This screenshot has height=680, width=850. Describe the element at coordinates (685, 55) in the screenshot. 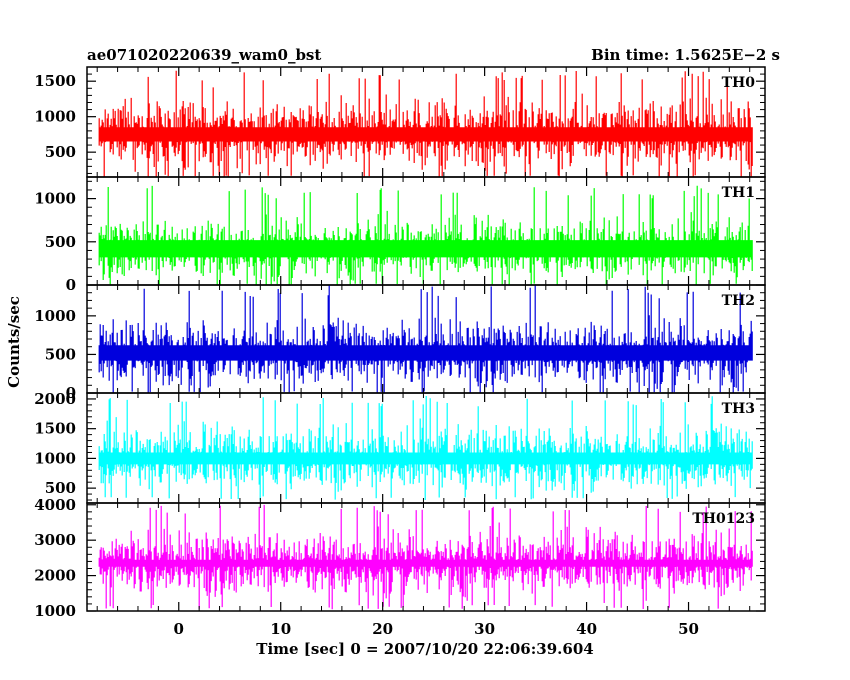

I see `chart-title-right: Bin time: 1.5625E−2 s` at that location.